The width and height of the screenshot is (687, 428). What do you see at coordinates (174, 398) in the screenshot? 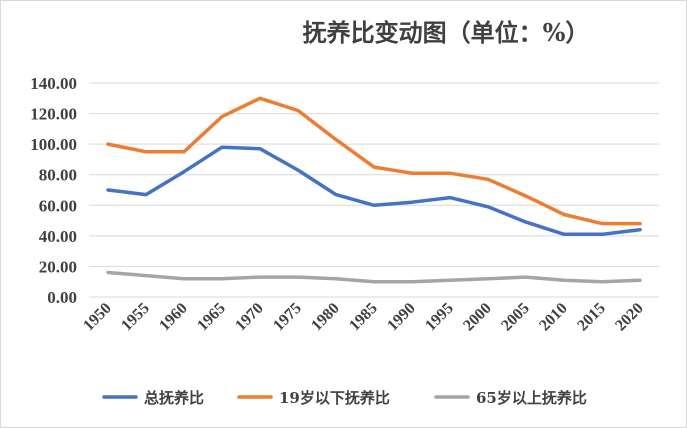
I see `legend-label-1: 总抚养比` at bounding box center [174, 398].